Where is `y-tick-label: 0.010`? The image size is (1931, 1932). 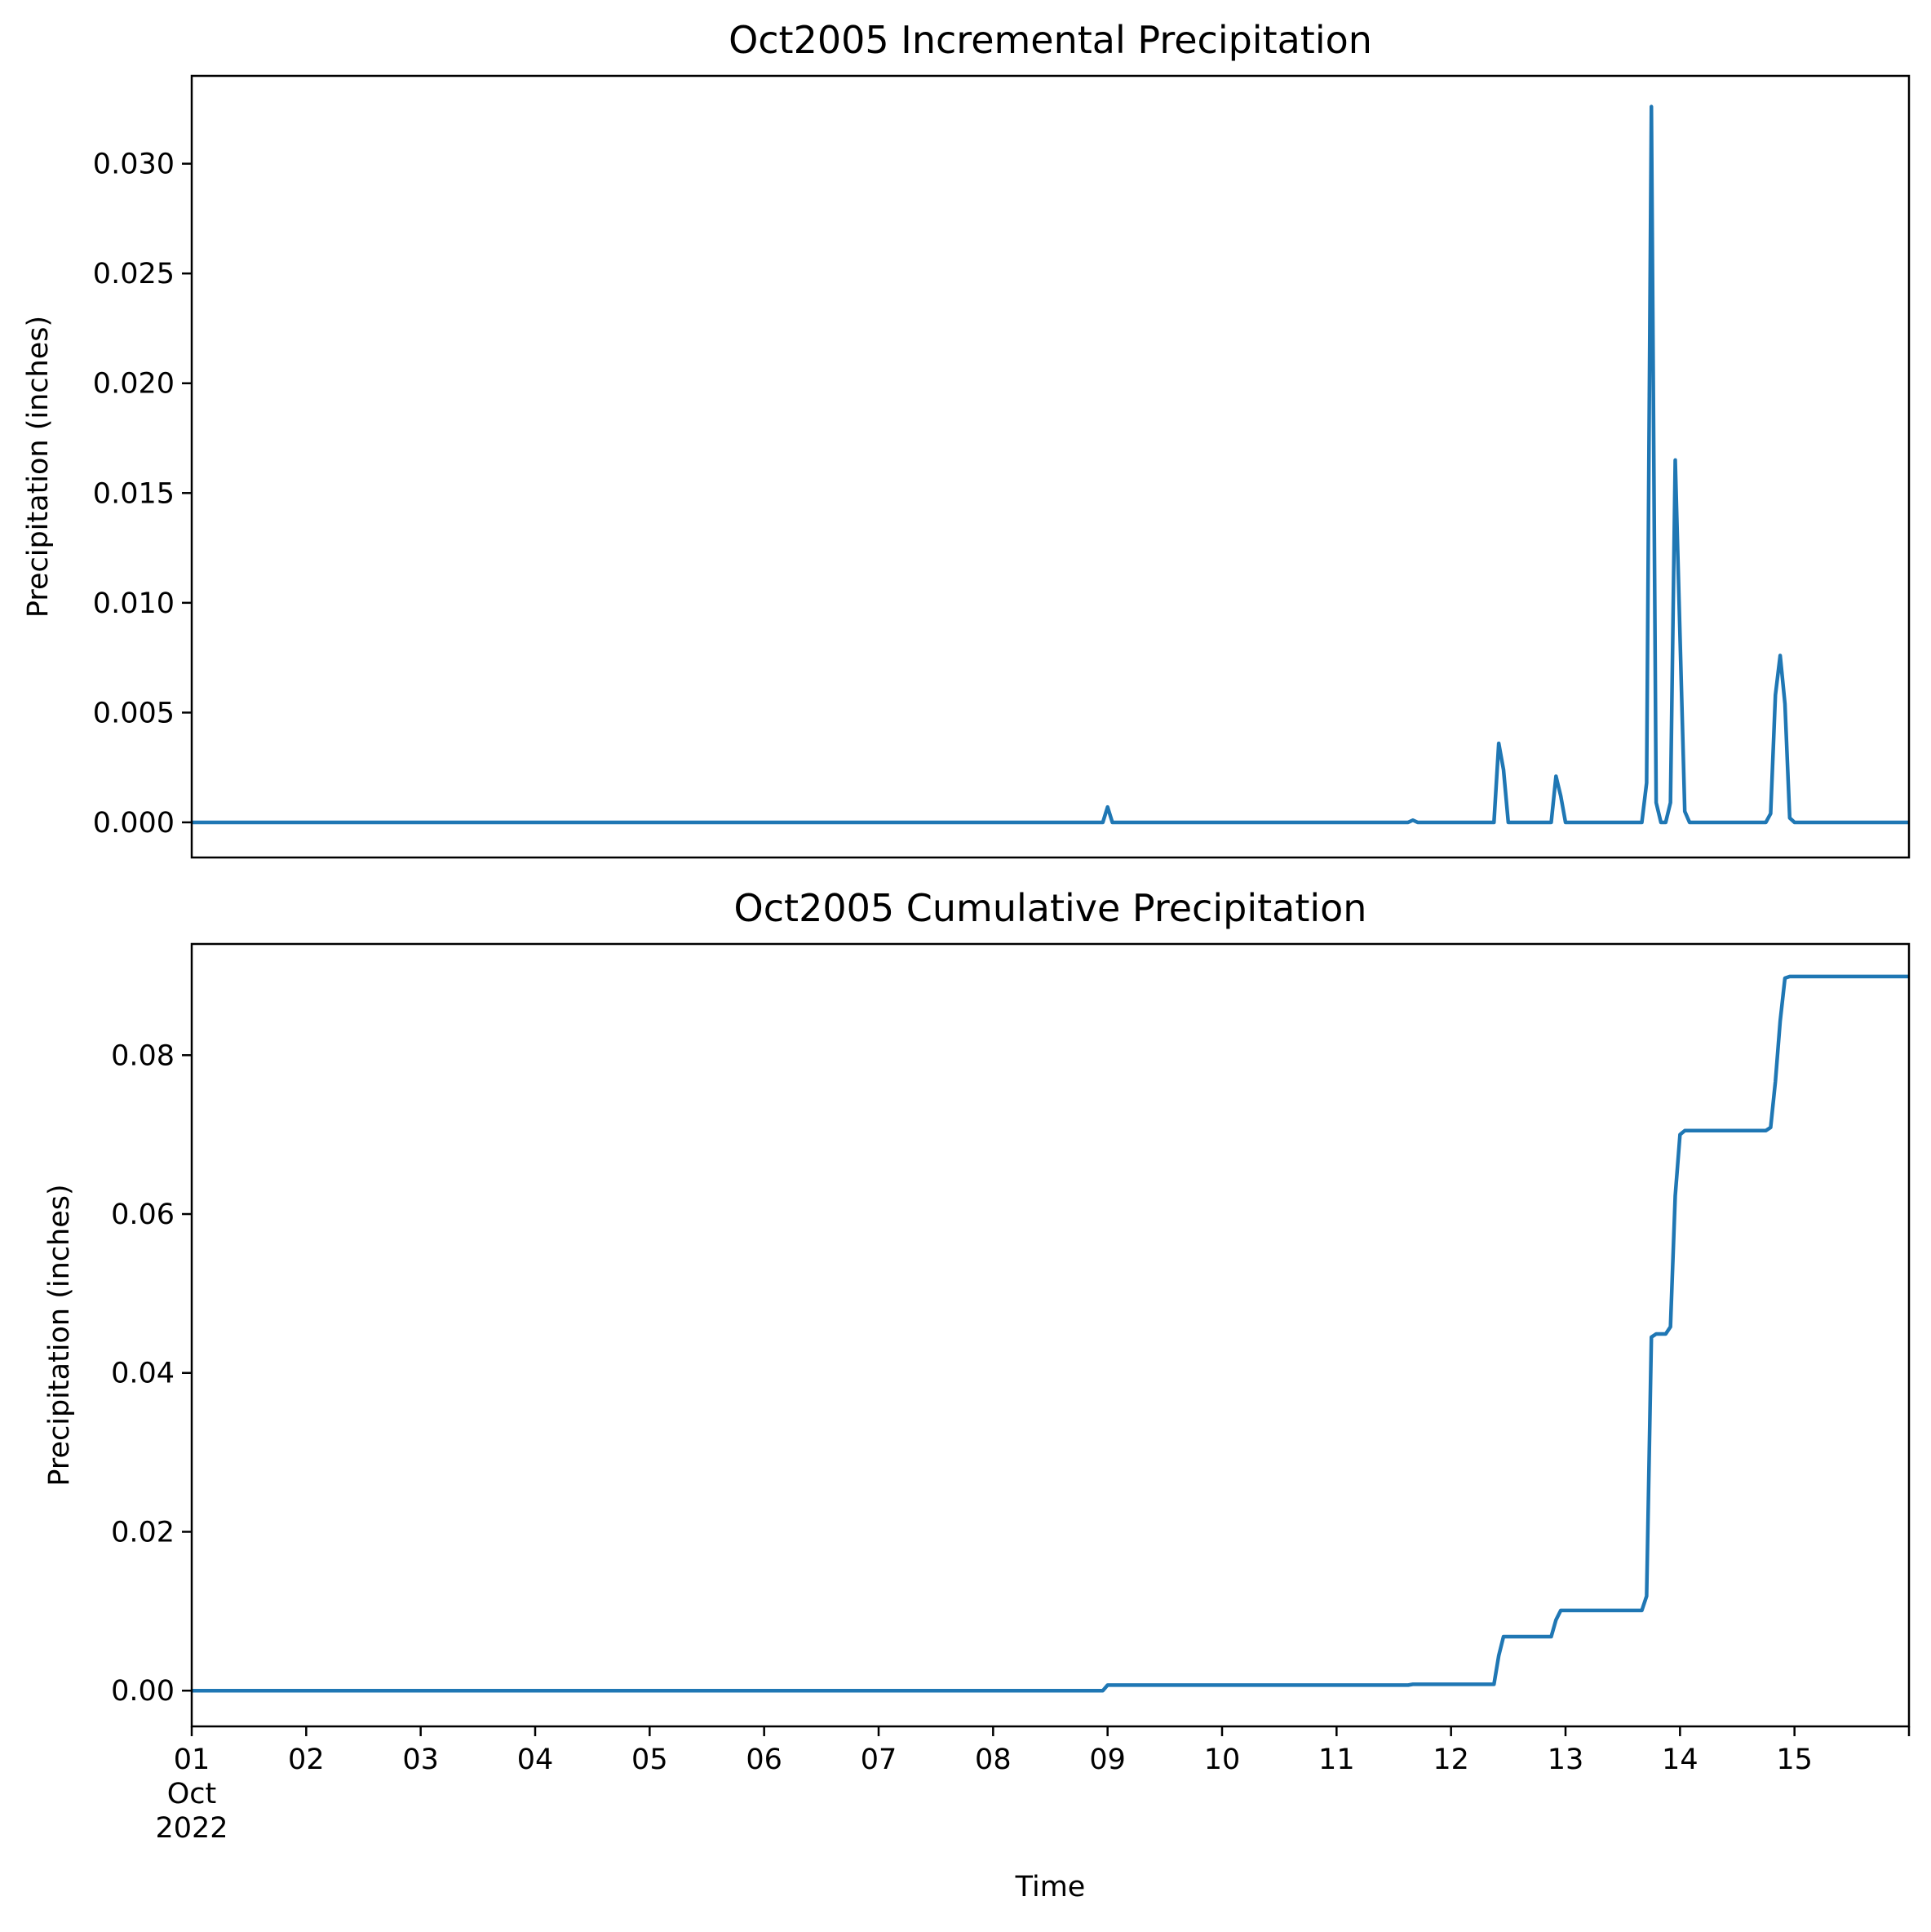
y-tick-label: 0.010 is located at coordinates (134, 603).